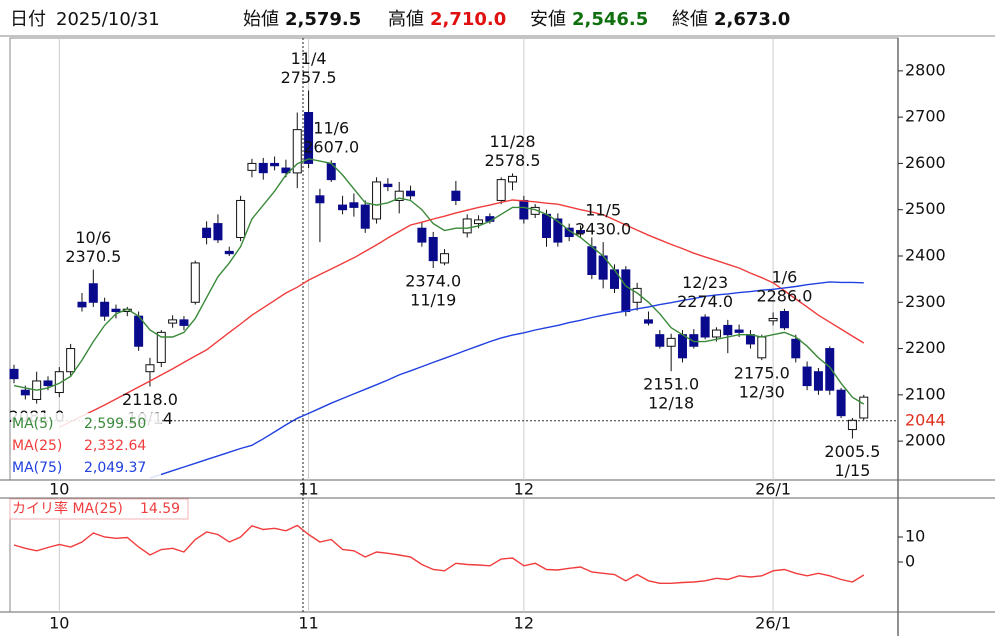 The image size is (995, 636). What do you see at coordinates (309, 77) in the screenshot?
I see `annotation-value: 2757.5` at bounding box center [309, 77].